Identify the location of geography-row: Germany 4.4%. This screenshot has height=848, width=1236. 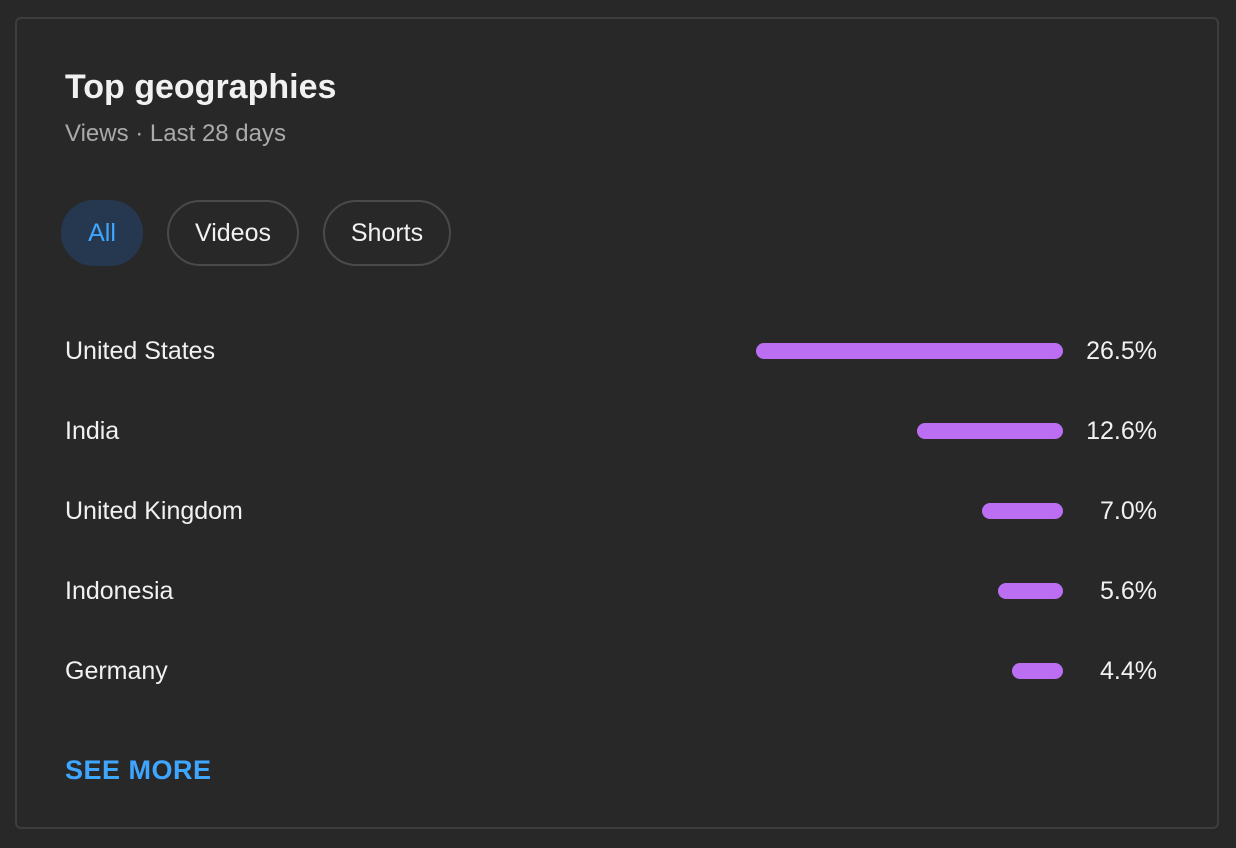
(611, 671).